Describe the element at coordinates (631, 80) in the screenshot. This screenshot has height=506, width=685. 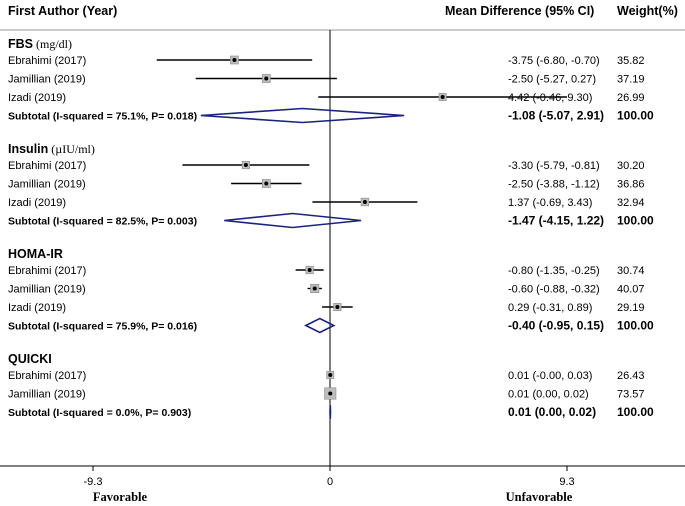
I see `study-weight: 37.19` at that location.